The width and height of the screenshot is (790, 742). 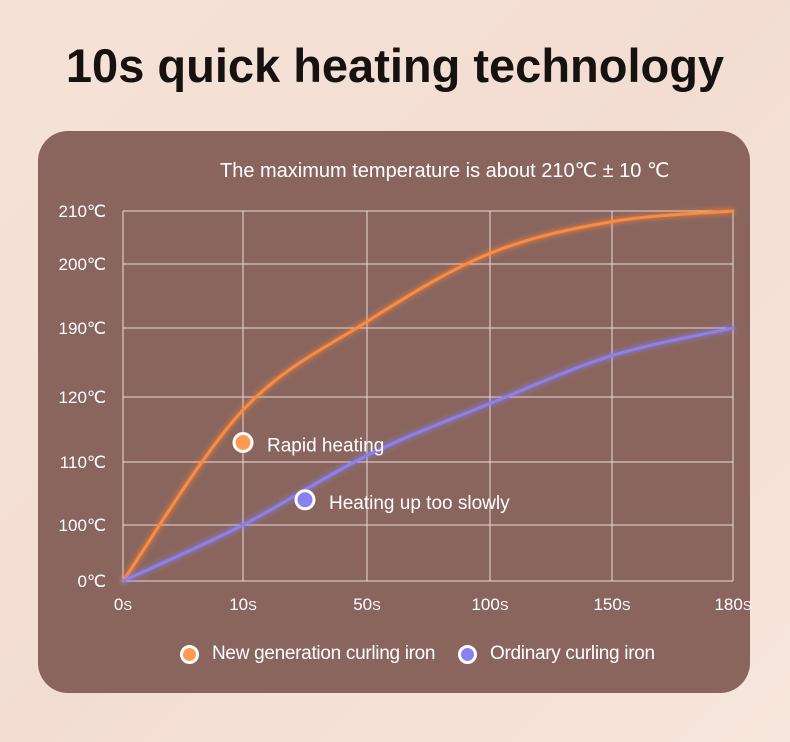 What do you see at coordinates (419, 503) in the screenshot?
I see `annotation-label: Heating up too slowly` at bounding box center [419, 503].